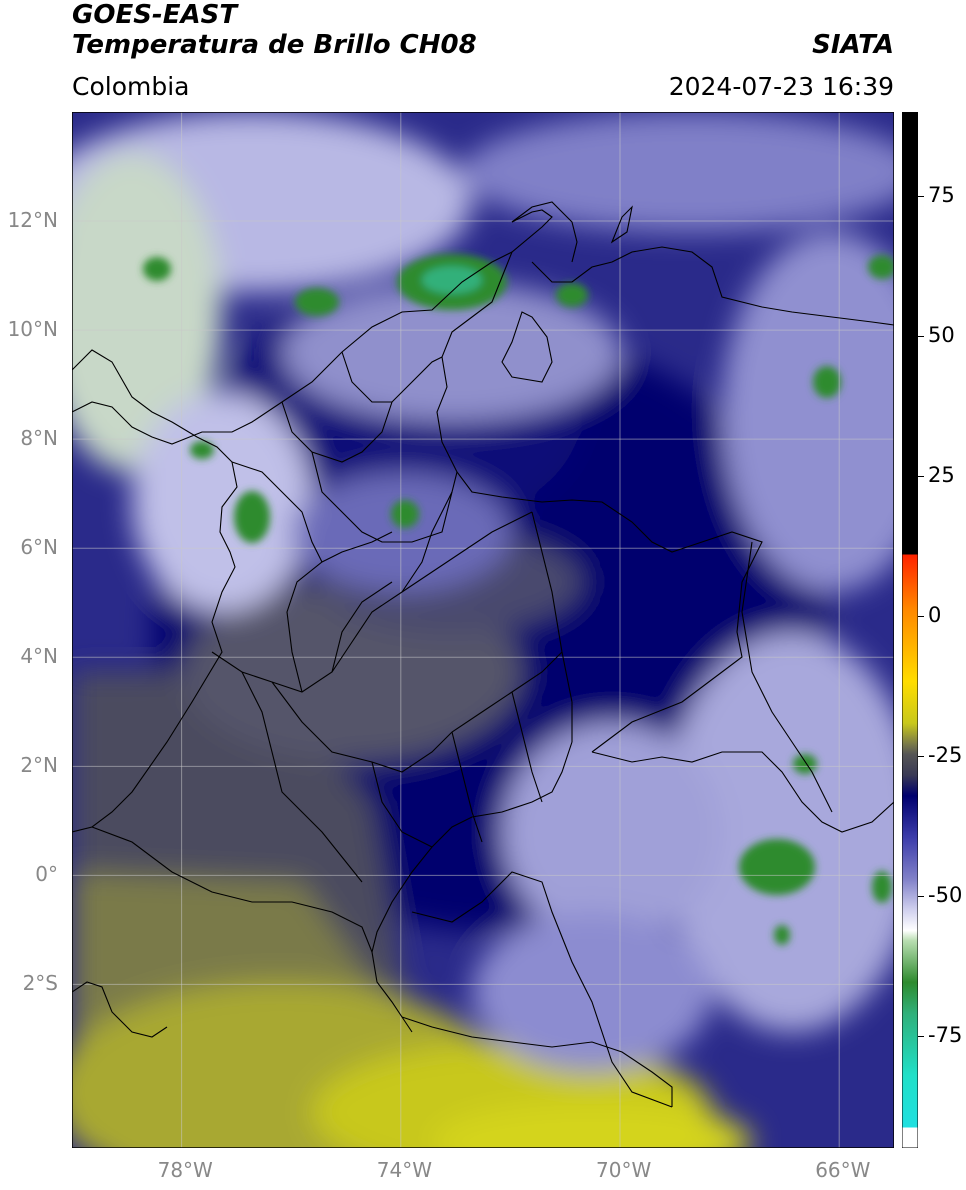 Image resolution: width=966 pixels, height=1190 pixels. What do you see at coordinates (843, 1170) in the screenshot?
I see `lon-label: 66°W` at bounding box center [843, 1170].